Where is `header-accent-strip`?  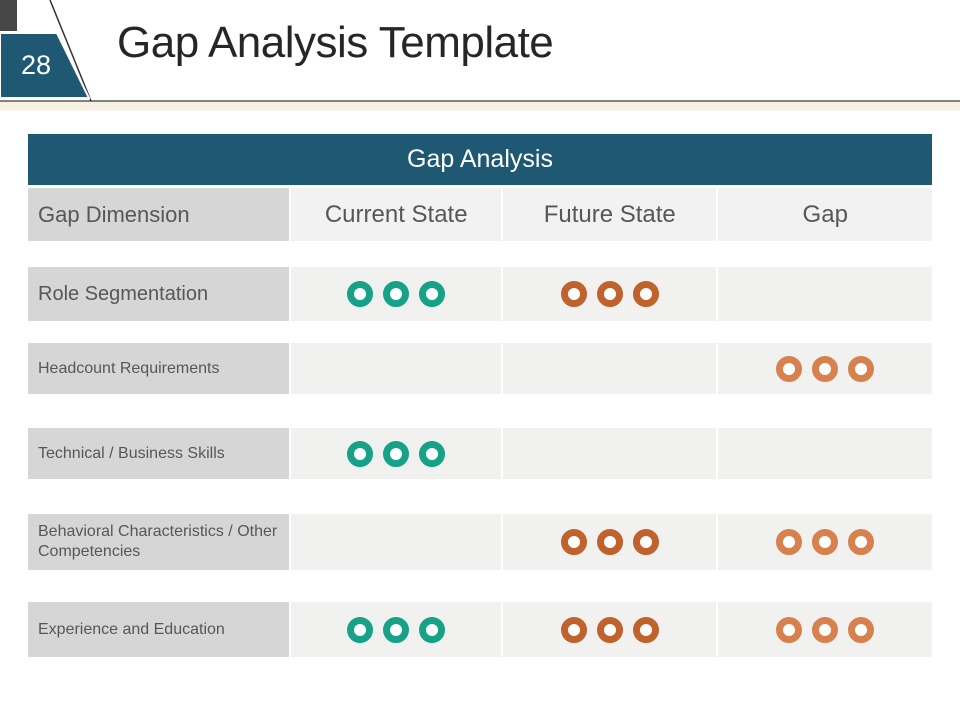
header-accent-strip is located at coordinates (480, 106).